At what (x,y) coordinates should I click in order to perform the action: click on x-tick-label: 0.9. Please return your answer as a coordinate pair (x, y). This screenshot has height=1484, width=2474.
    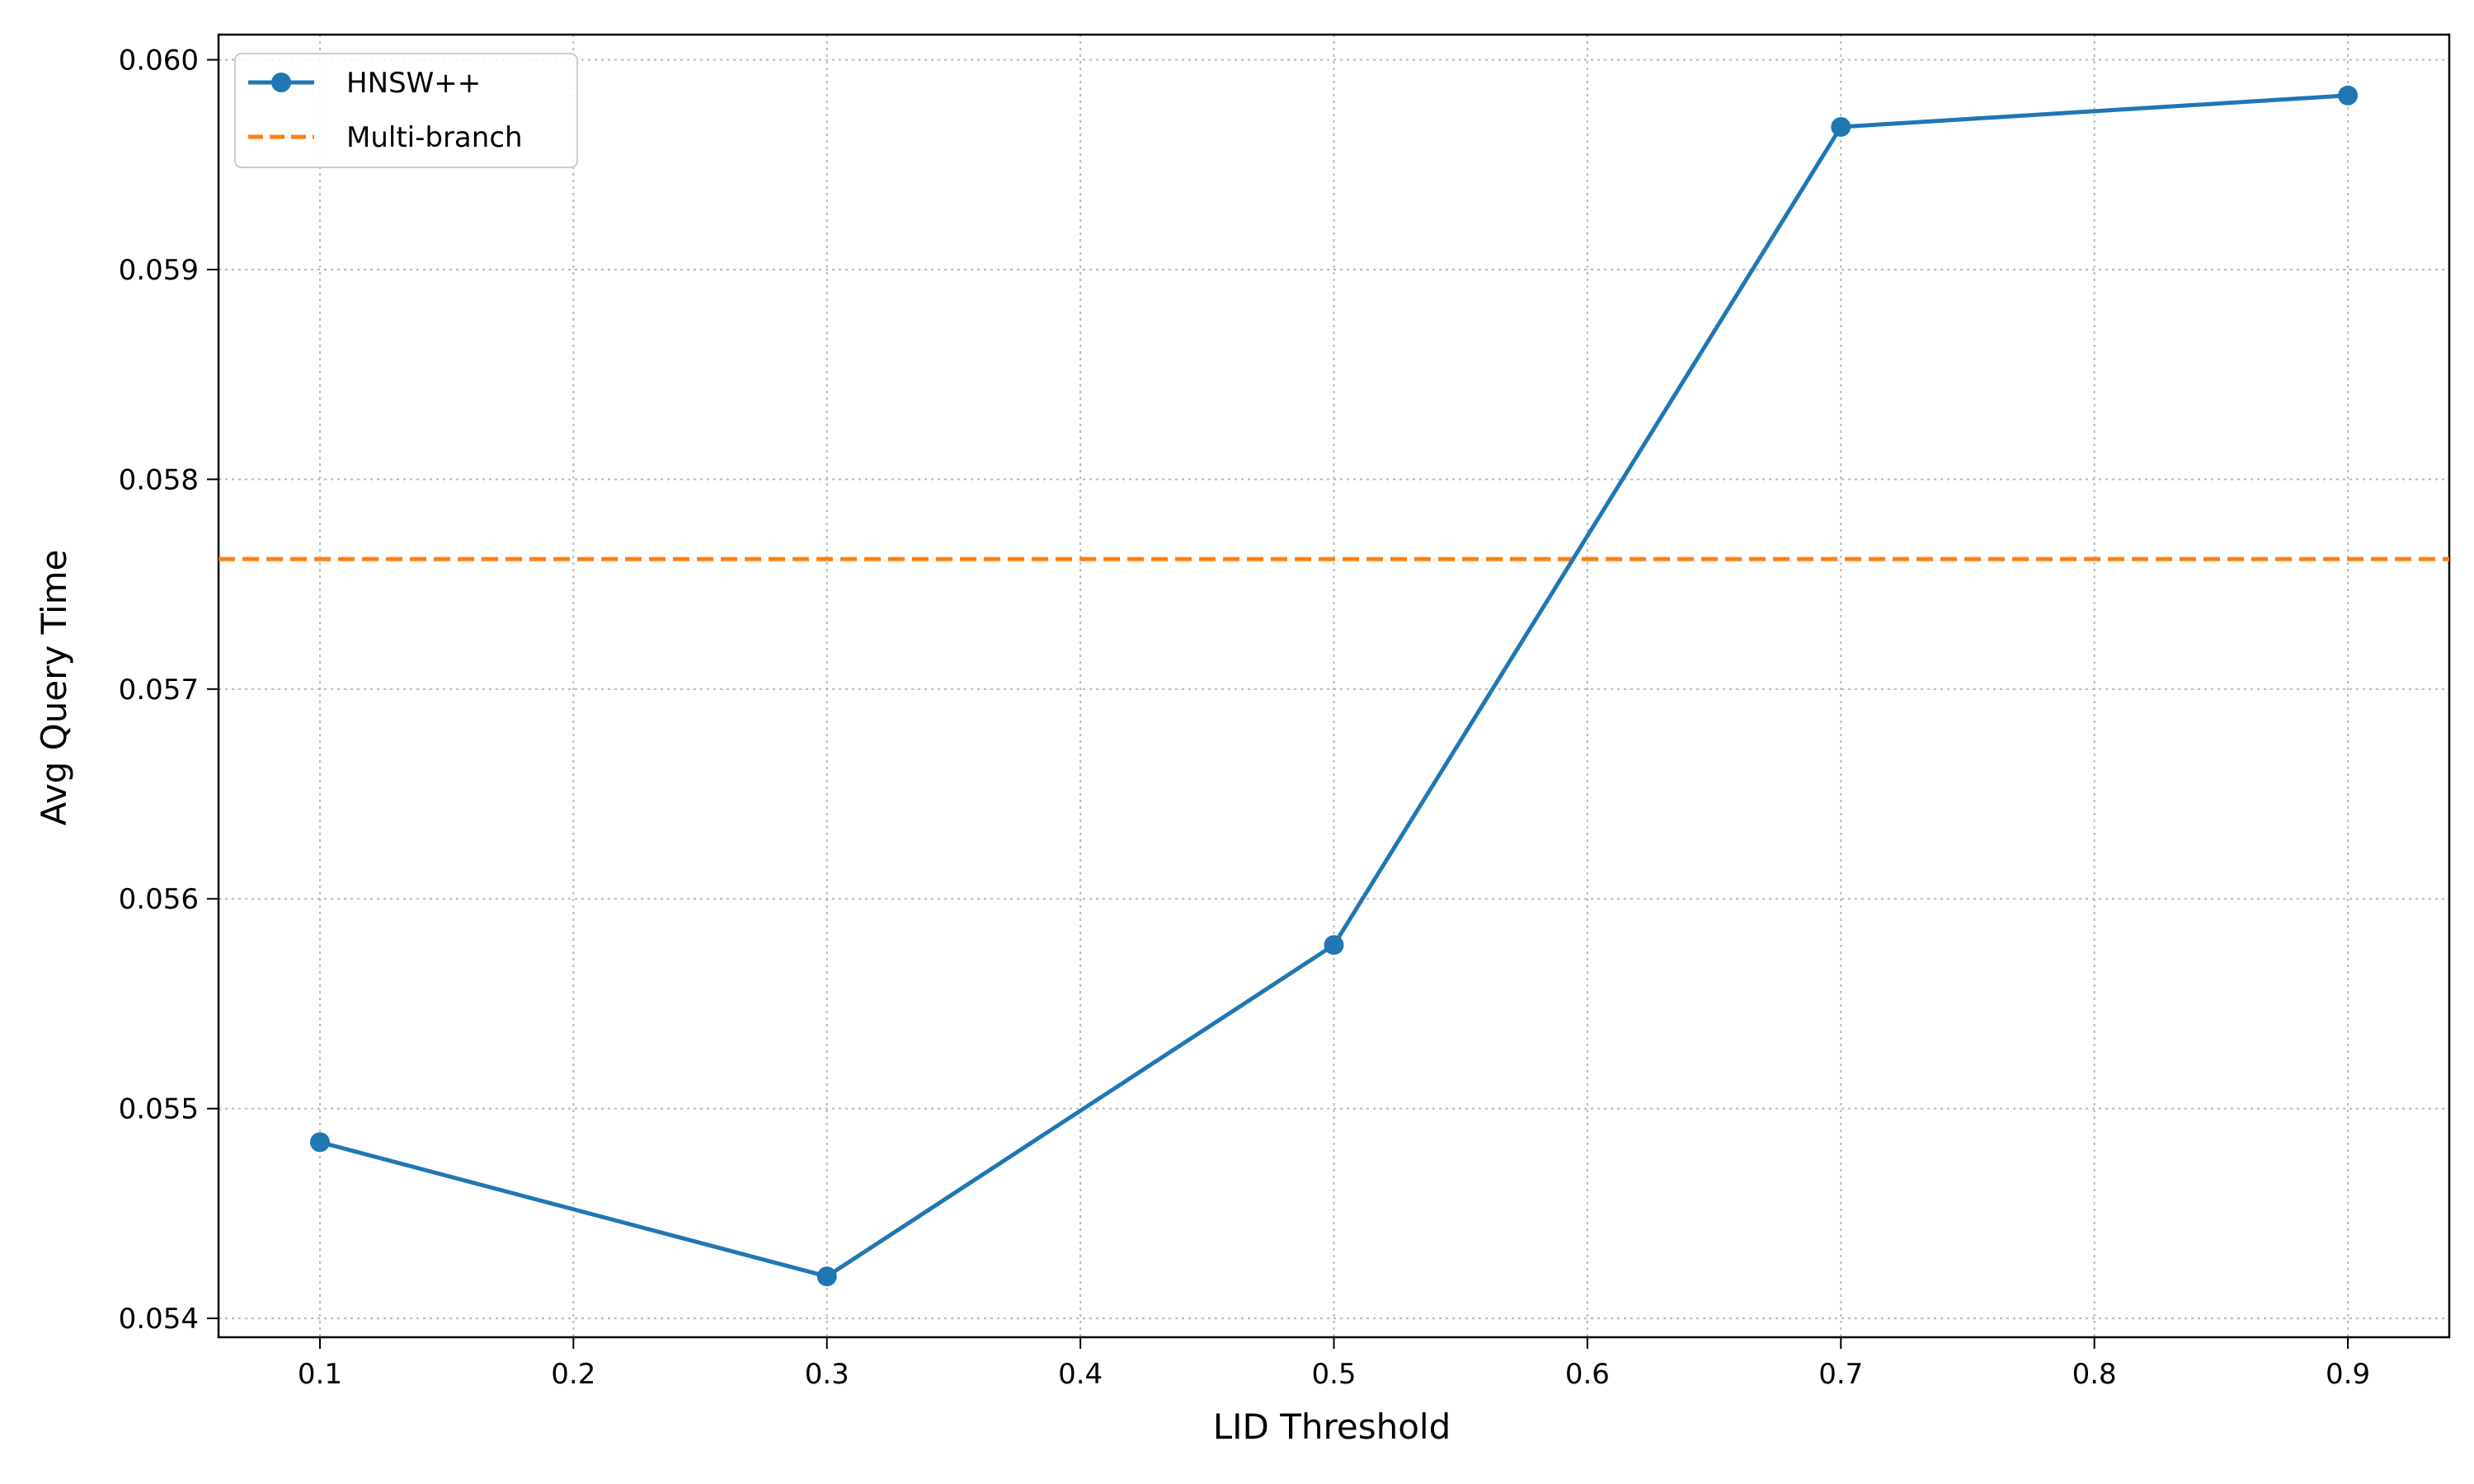
    Looking at the image, I should click on (2348, 1374).